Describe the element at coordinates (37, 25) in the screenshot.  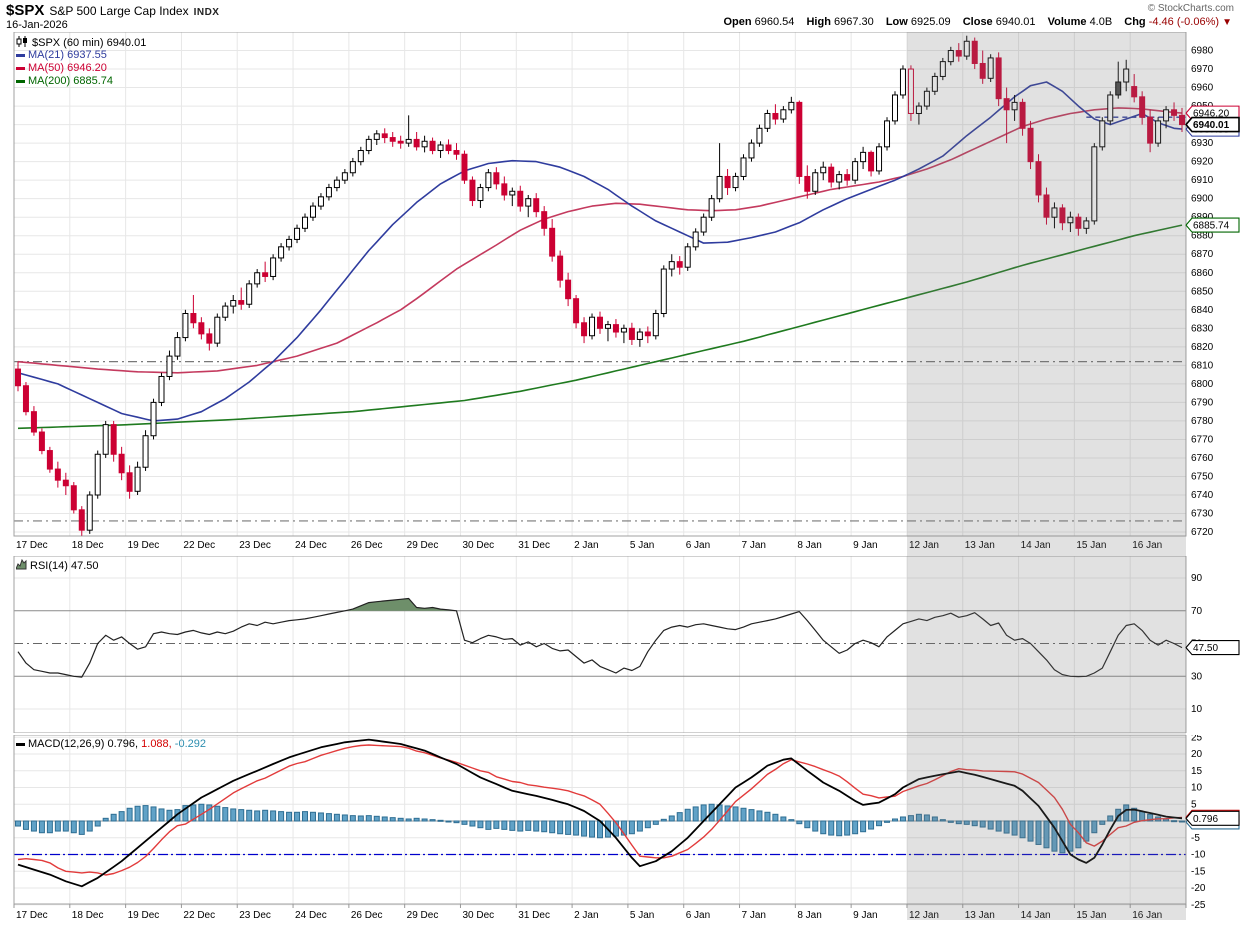
I see `chart-date: 16-Jan-2026` at that location.